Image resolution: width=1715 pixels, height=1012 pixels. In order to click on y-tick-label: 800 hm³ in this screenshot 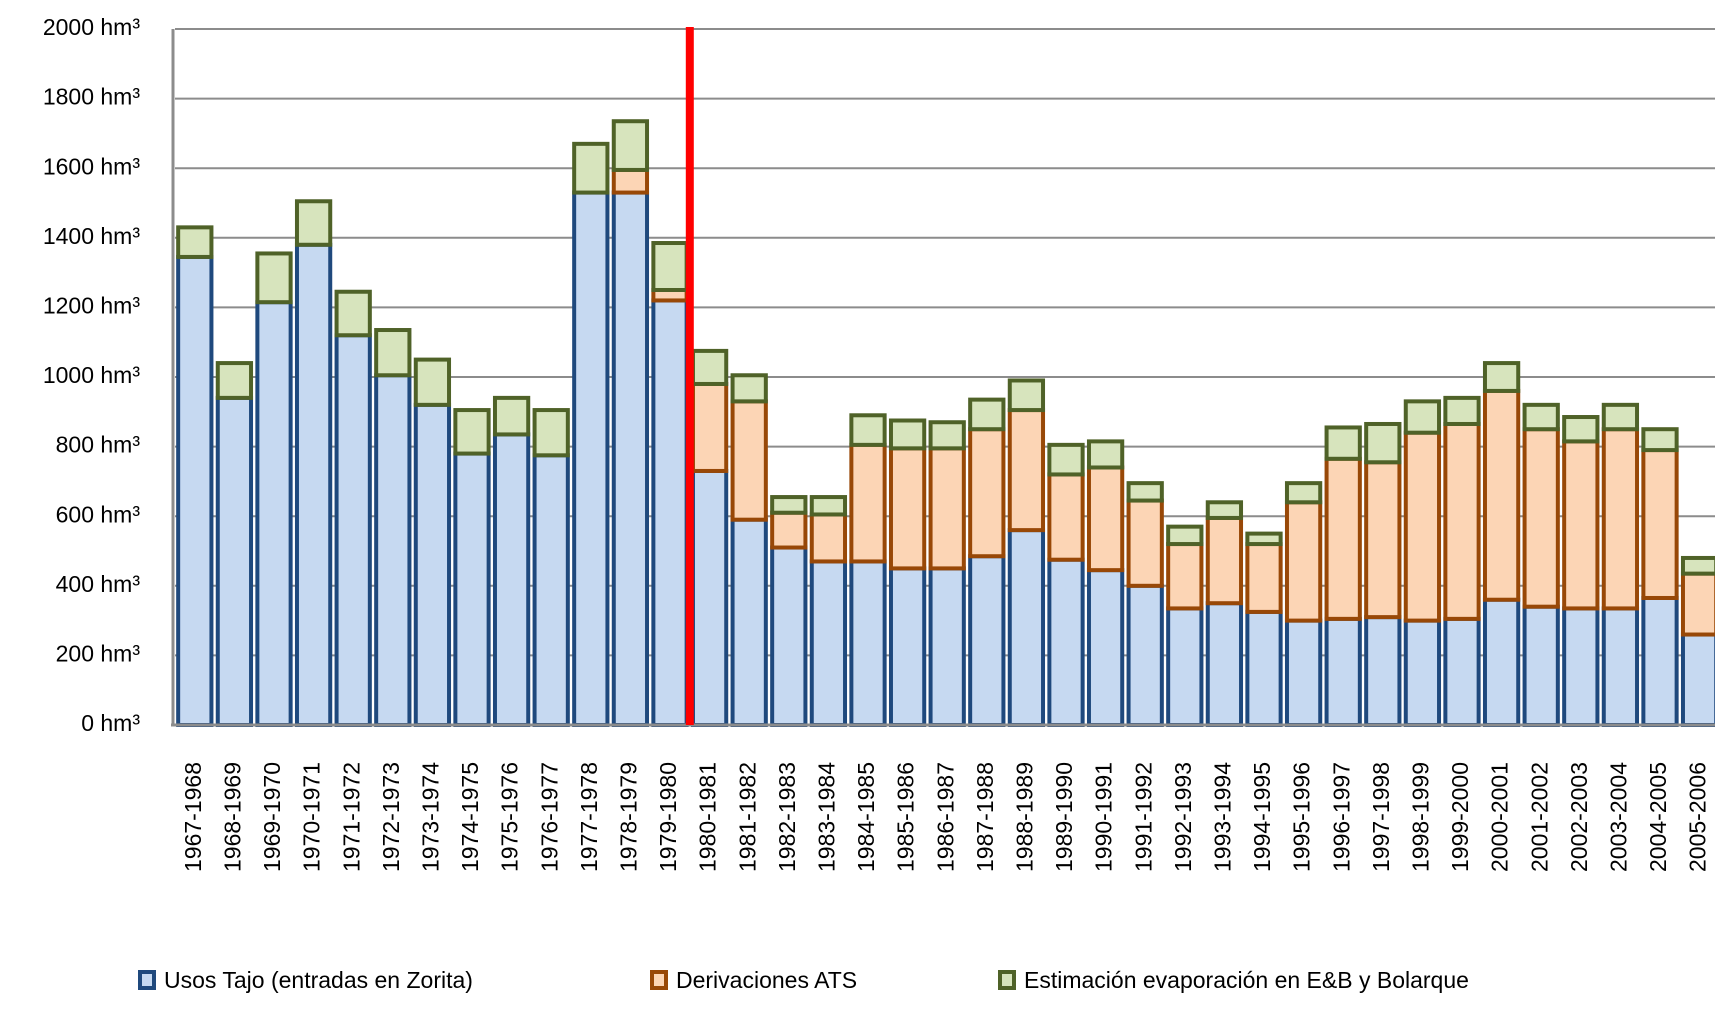, I will do `click(98, 445)`.